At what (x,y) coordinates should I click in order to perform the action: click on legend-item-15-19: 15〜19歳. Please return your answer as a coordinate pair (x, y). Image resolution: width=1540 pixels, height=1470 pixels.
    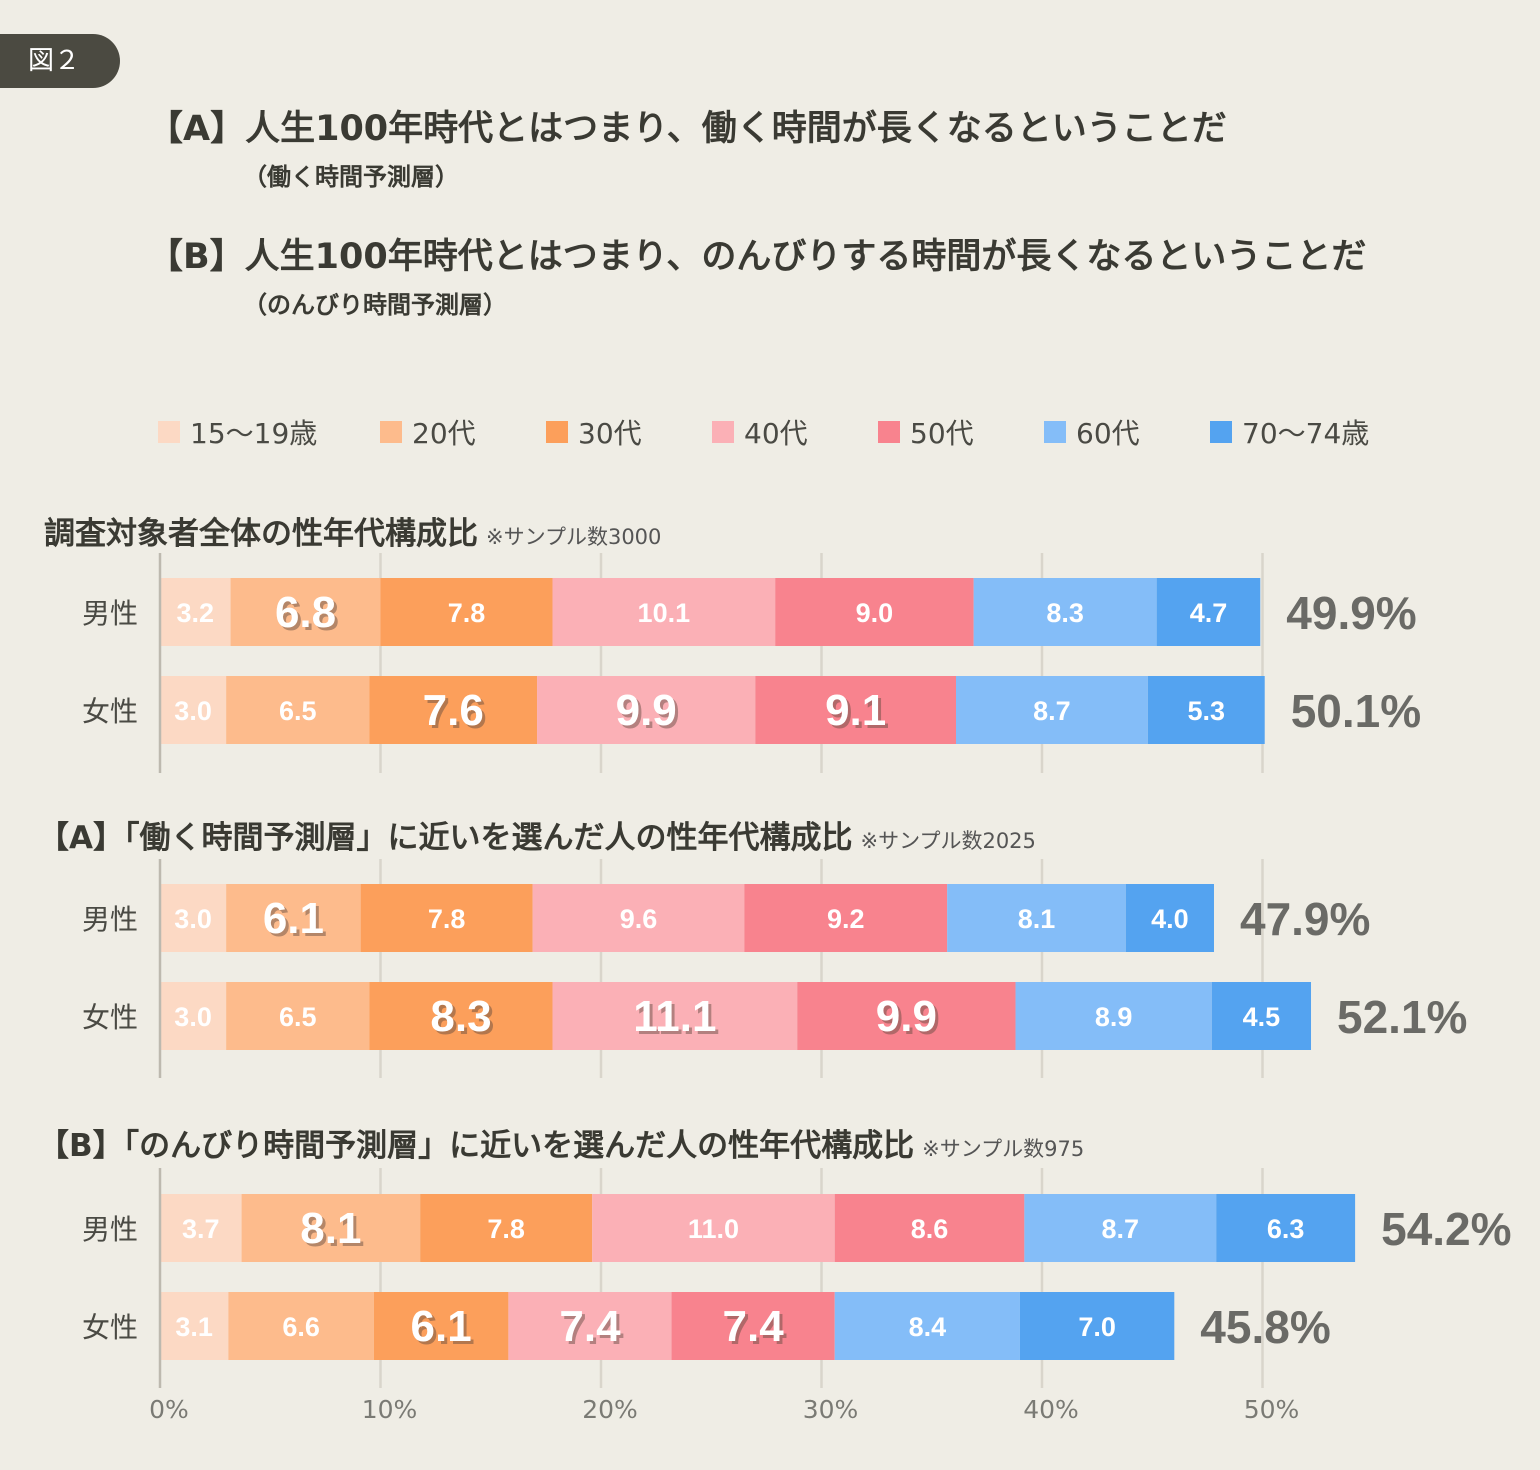
    Looking at the image, I should click on (237, 432).